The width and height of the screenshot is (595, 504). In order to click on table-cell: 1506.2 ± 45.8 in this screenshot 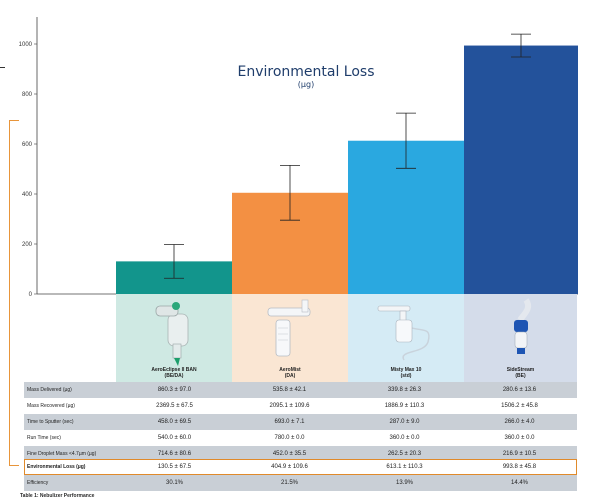, I will do `click(519, 406)`.